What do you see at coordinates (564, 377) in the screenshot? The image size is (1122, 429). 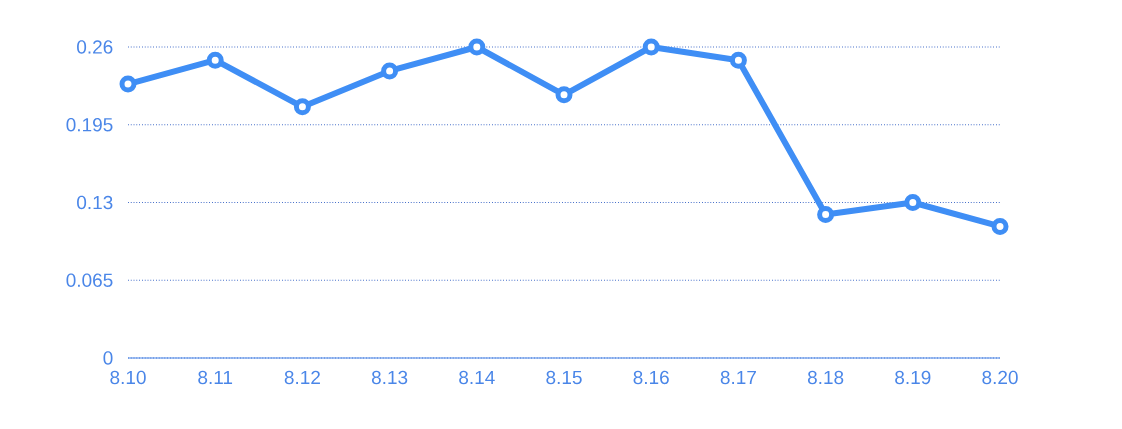 I see `x-tick-label: 8.15` at bounding box center [564, 377].